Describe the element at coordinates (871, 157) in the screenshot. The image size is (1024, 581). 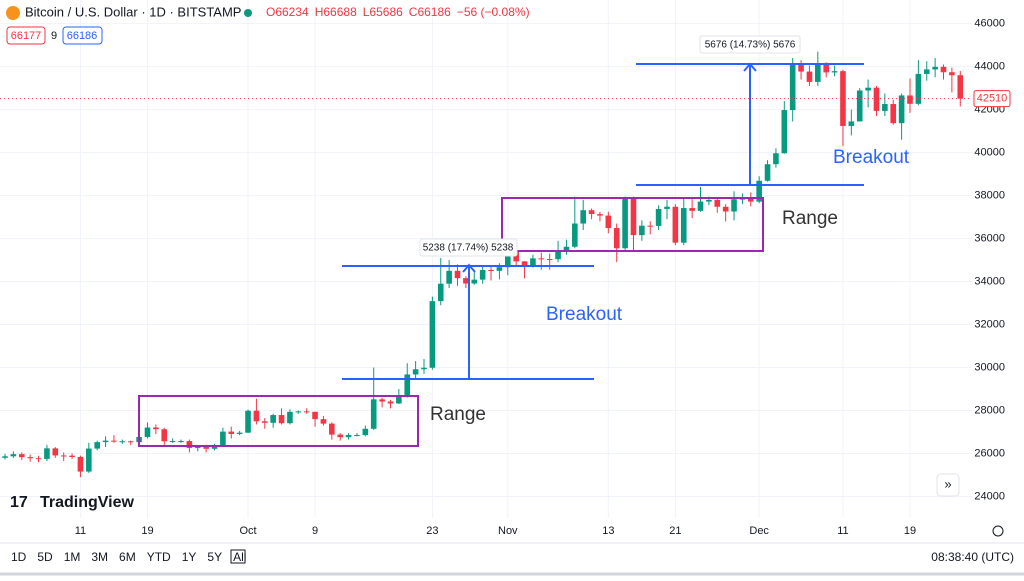
I see `annotation: Breakout` at that location.